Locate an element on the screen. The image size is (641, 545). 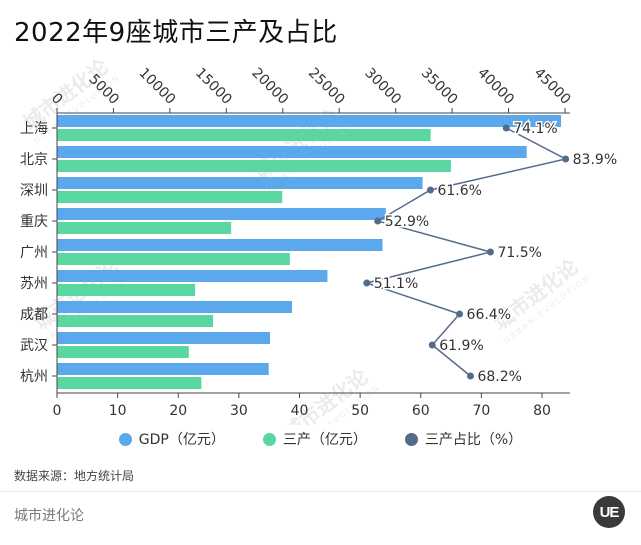
top-axis-tick-label: 40000 is located at coordinates (495, 86).